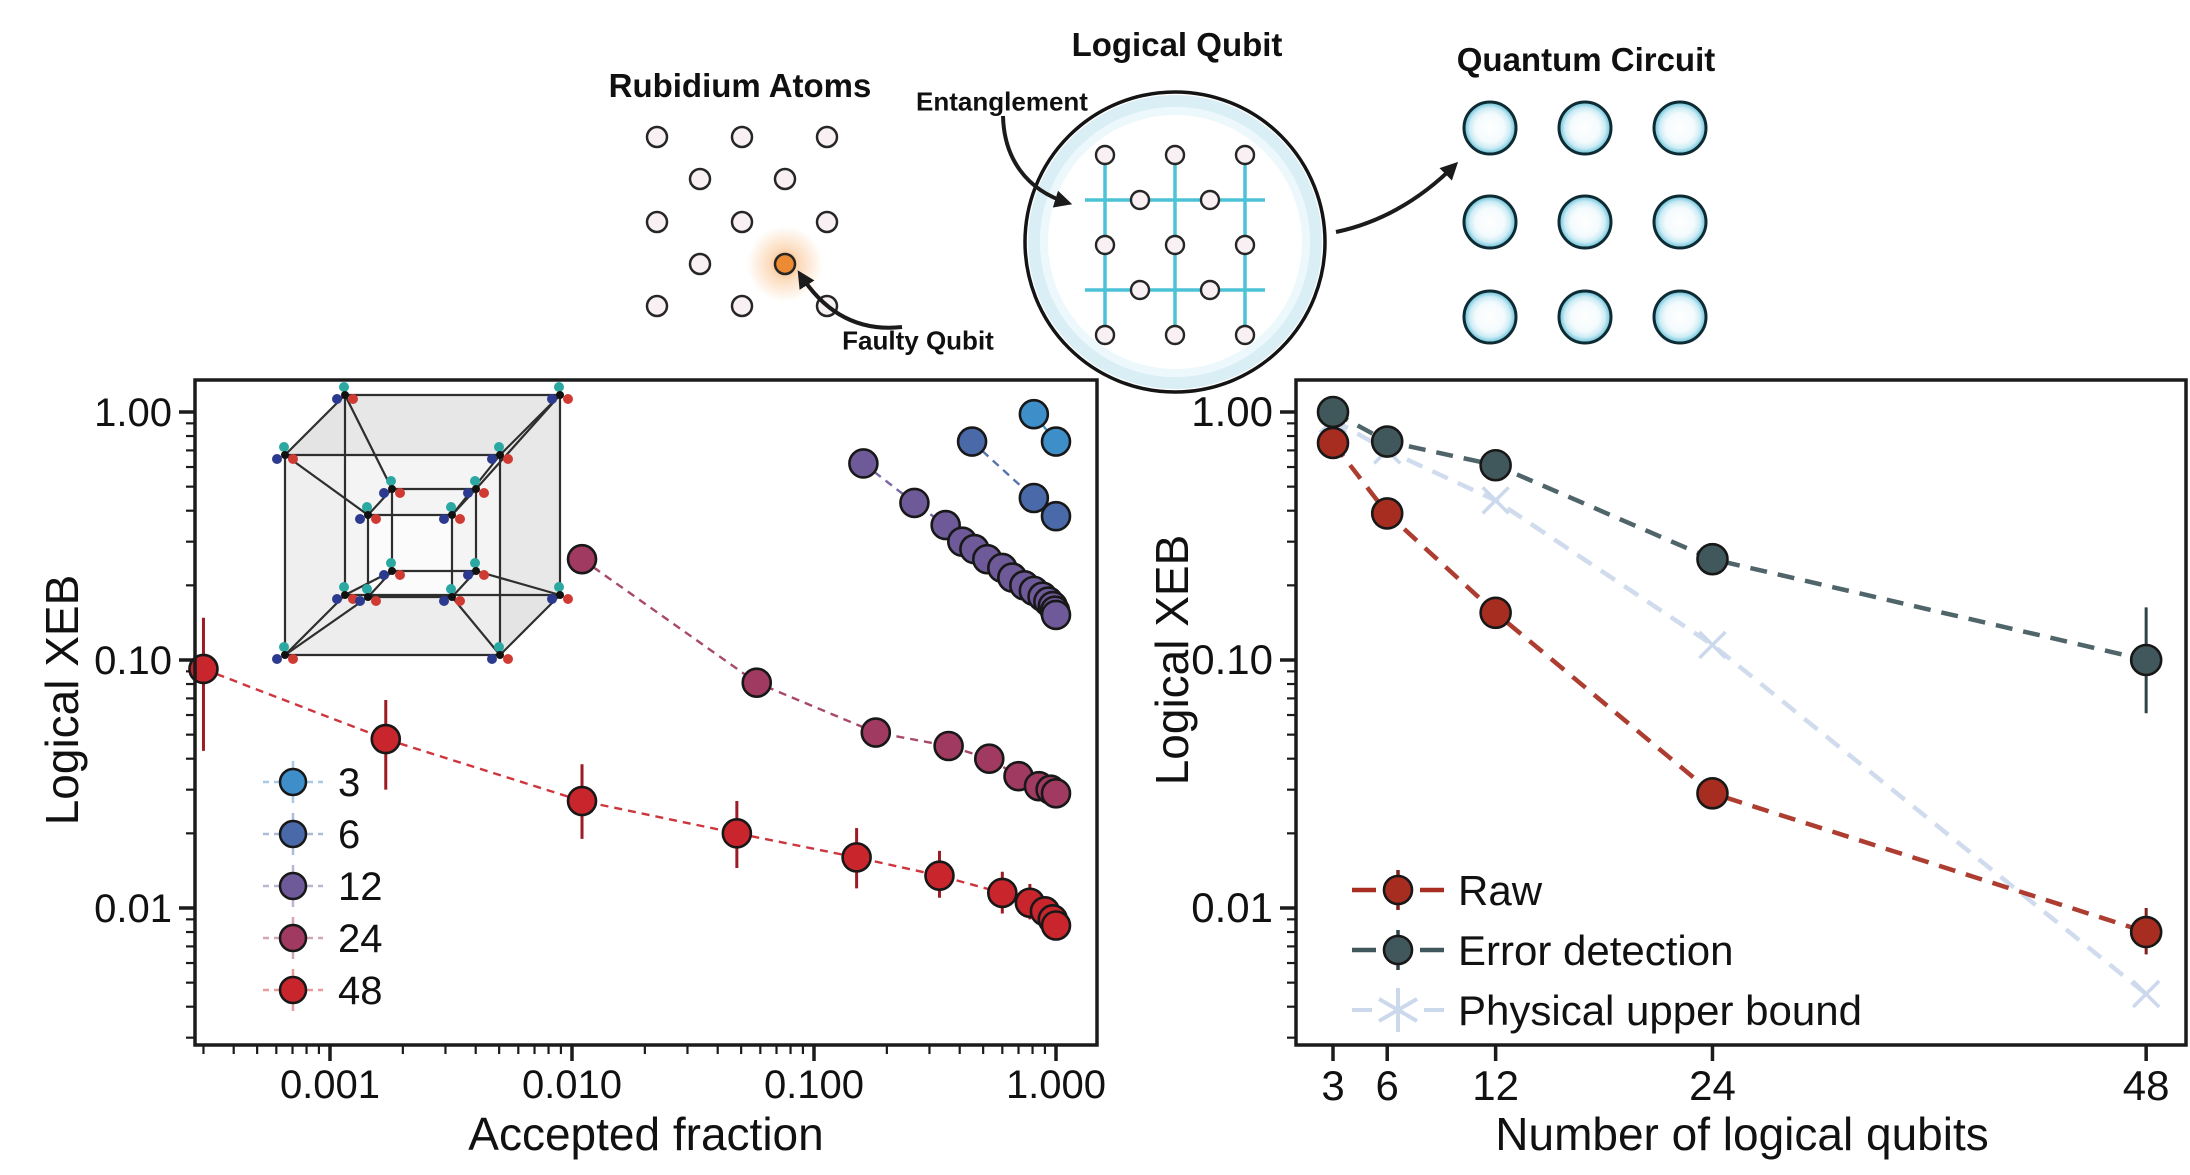  Describe the element at coordinates (1495, 1085) in the screenshot. I see `x-axis-tick-label: 12` at that location.